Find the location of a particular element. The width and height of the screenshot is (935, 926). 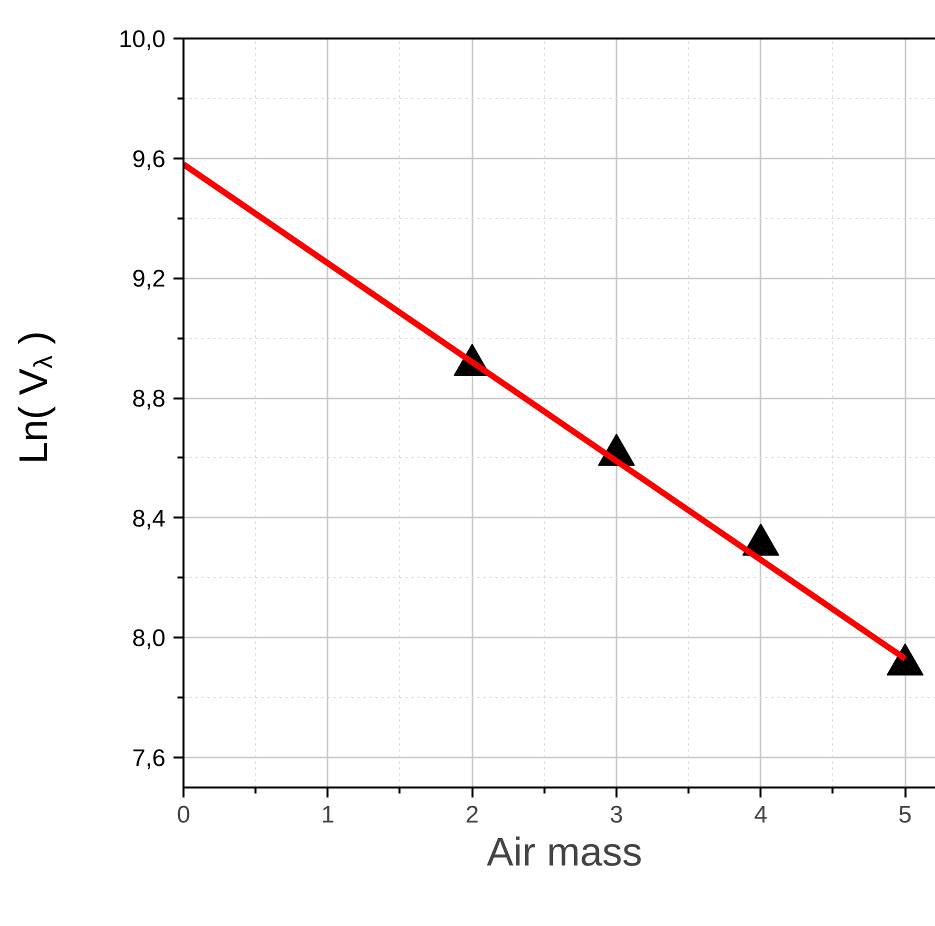

y-tick-label: 9,6 is located at coordinates (149, 159).